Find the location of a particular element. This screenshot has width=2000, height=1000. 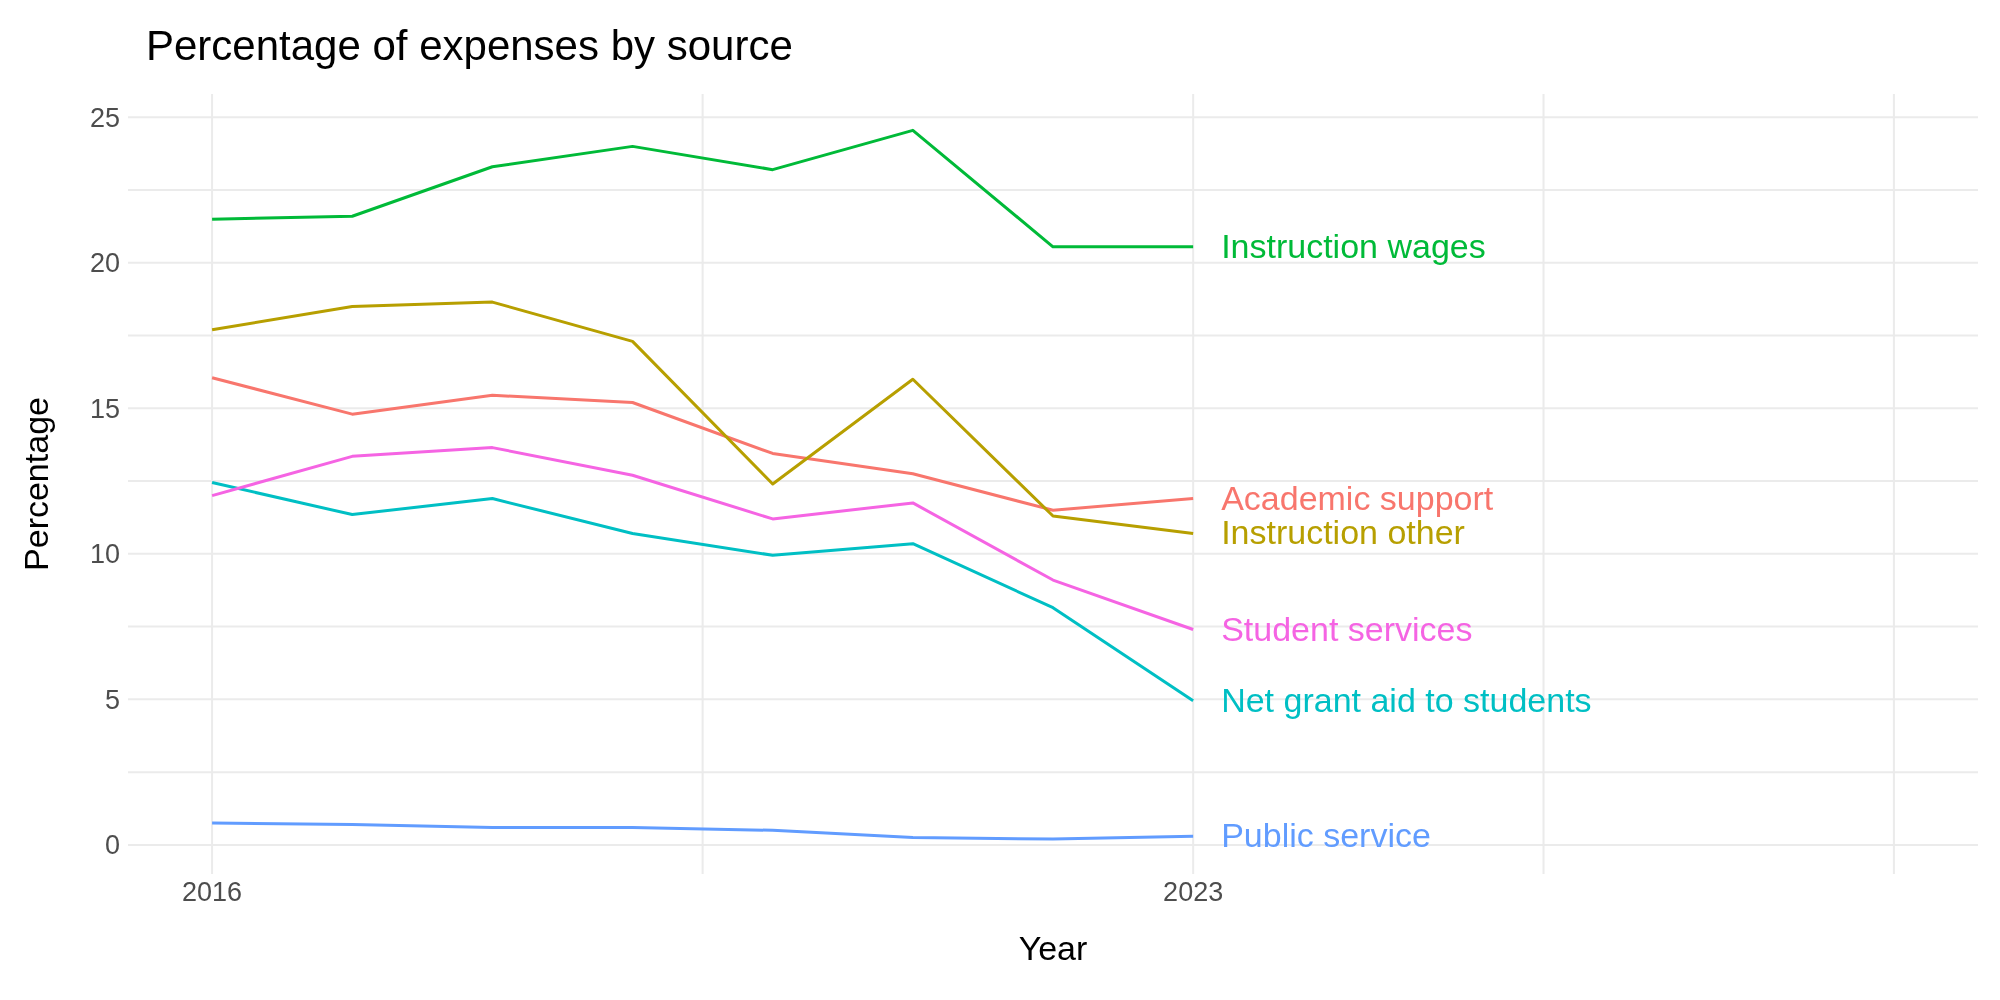

y-tick-label: 5 is located at coordinates (112, 699).